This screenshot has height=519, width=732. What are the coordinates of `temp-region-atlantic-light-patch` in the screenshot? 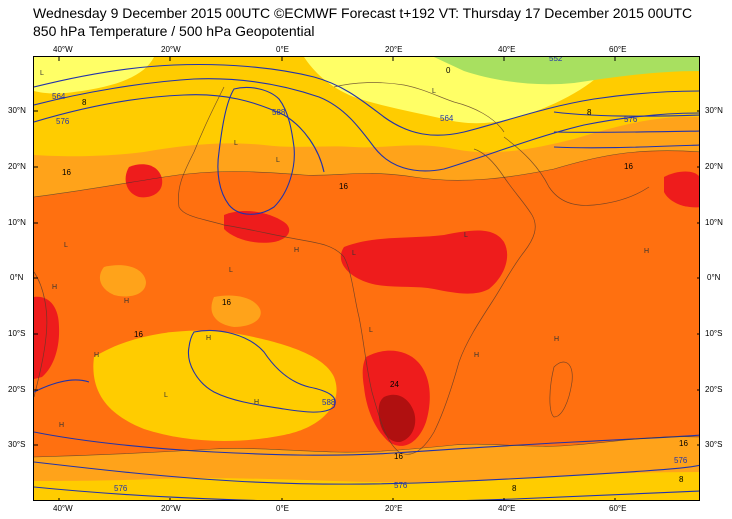 It's located at (236, 311).